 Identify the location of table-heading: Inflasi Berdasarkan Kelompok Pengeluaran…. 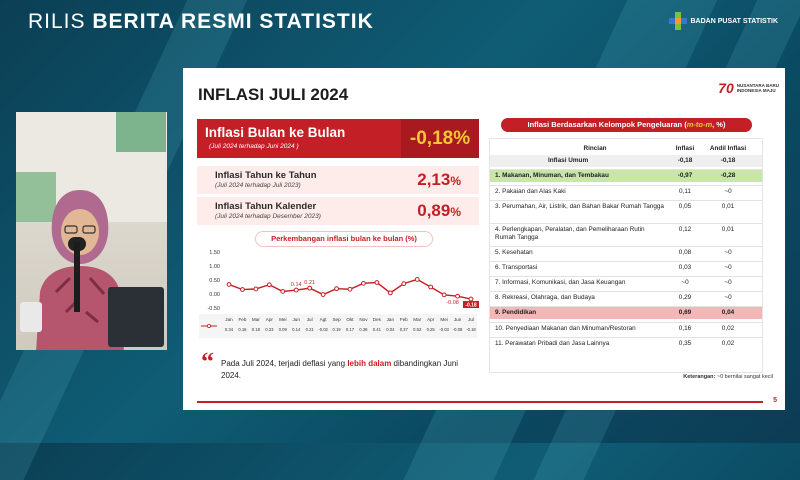
(626, 125).